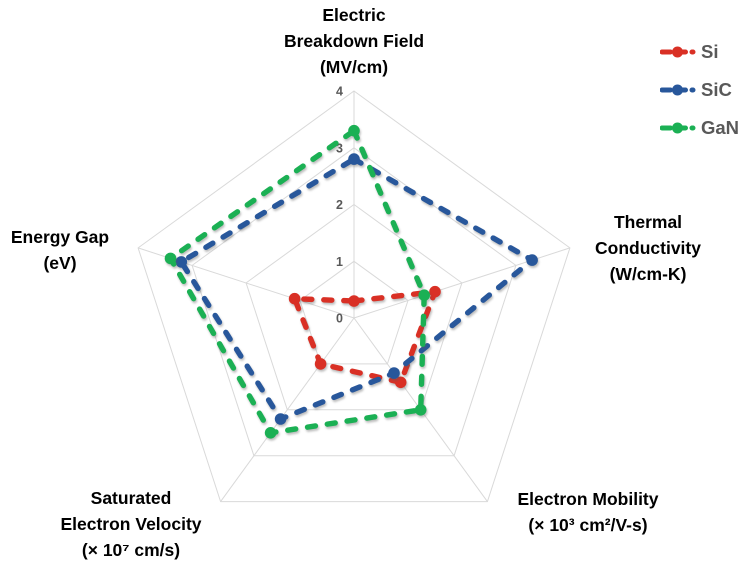  I want to click on axis-title-line: Breakdown Field, so click(354, 41).